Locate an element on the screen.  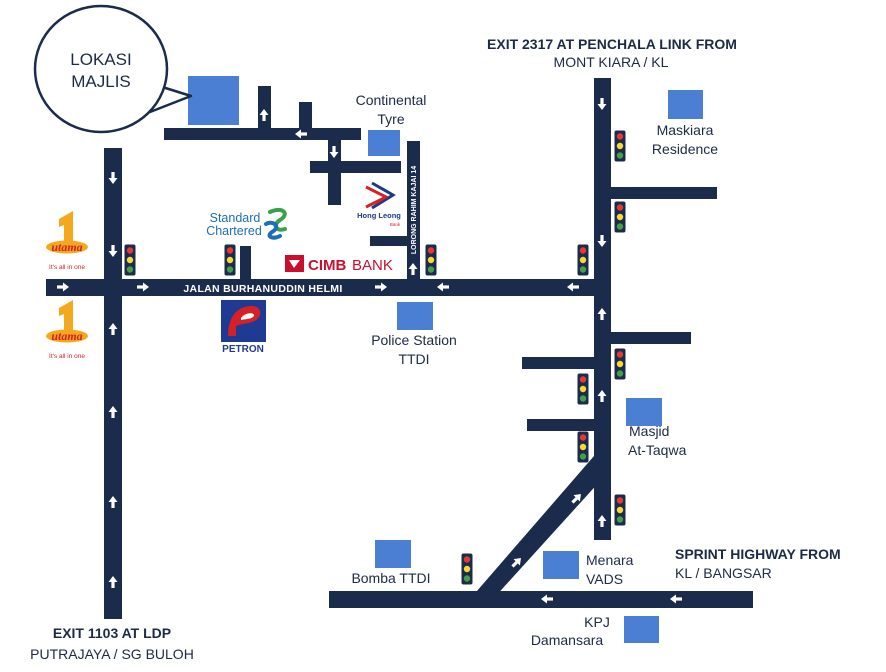
bomba-label: Bomba TTDI is located at coordinates (390, 578).